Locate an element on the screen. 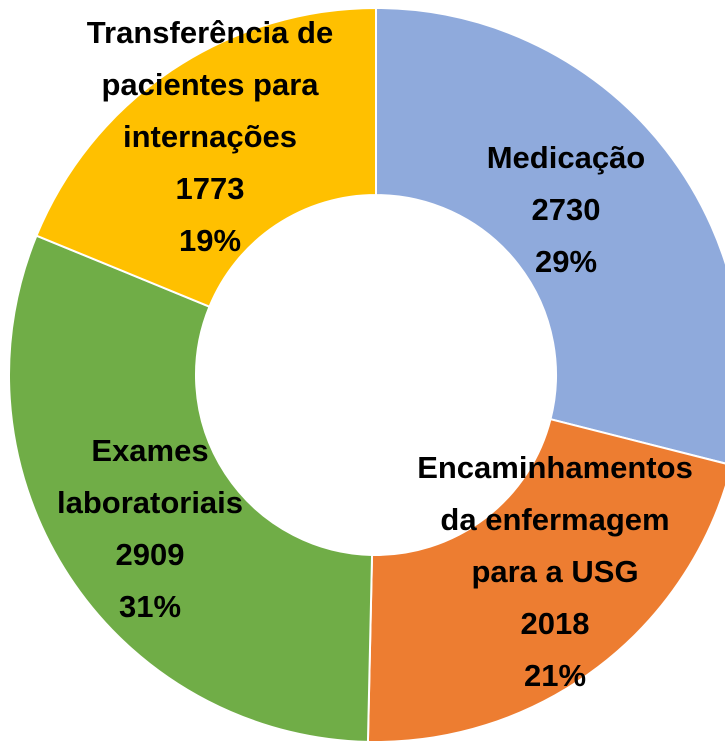  slice-label: internações is located at coordinates (210, 136).